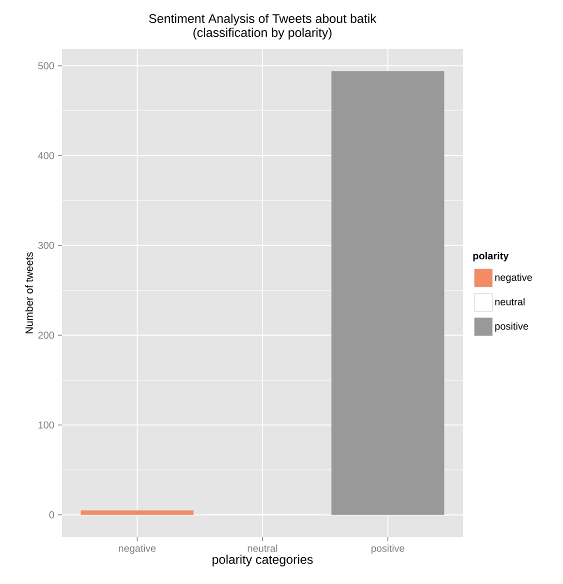  I want to click on y-tick-label: 500, so click(46, 66).